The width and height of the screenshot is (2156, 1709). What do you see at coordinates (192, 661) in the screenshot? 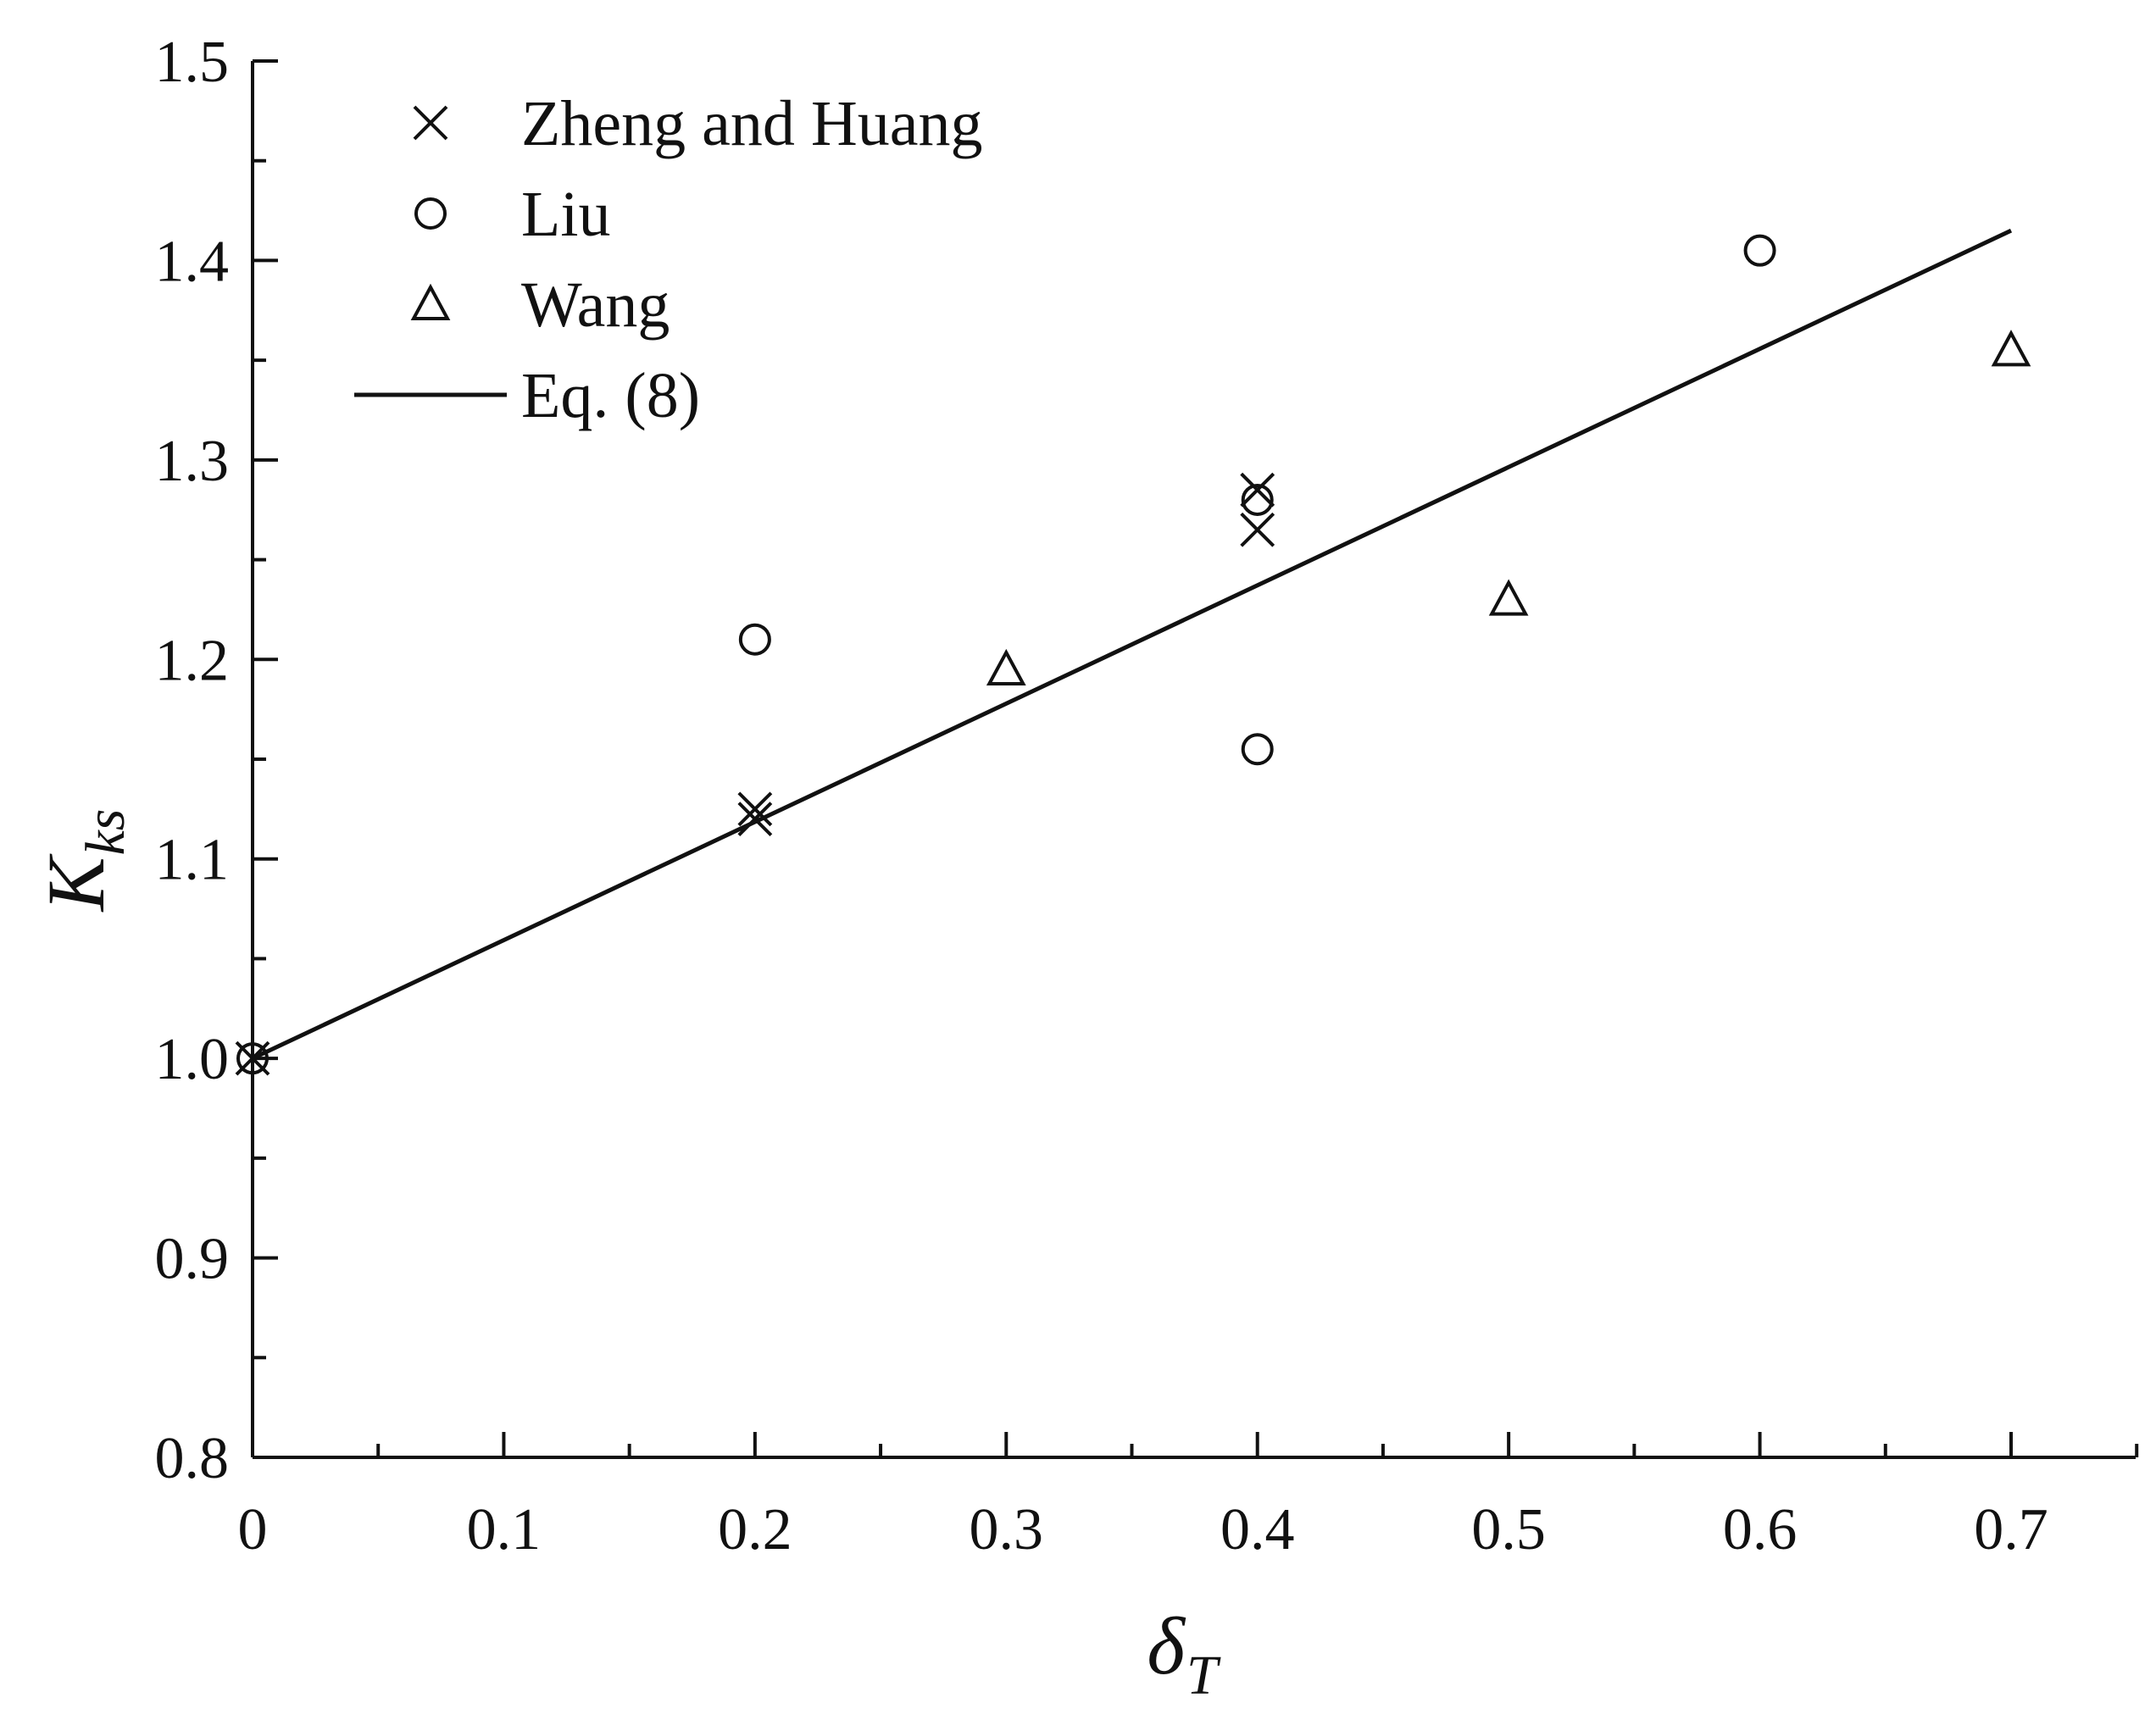
I see `y-tick-label: 1.2` at bounding box center [192, 661].